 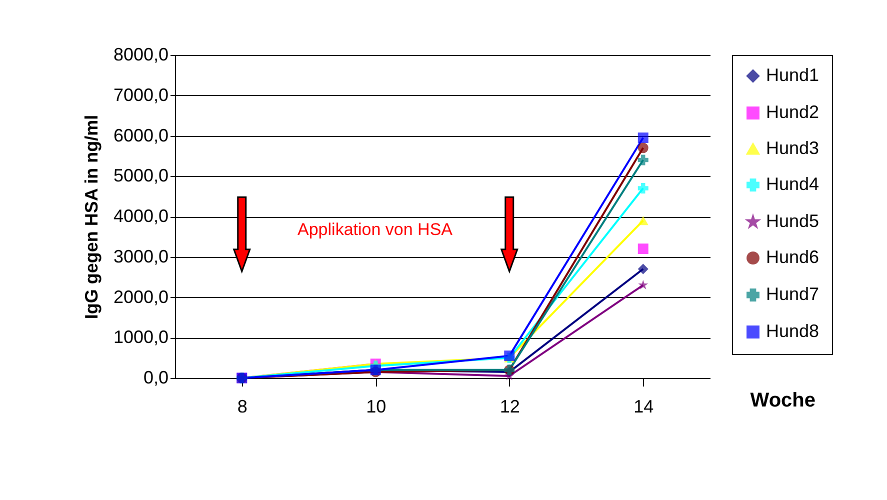 What do you see at coordinates (140, 94) in the screenshot?
I see `y-tick-label: 7000,0` at bounding box center [140, 94].